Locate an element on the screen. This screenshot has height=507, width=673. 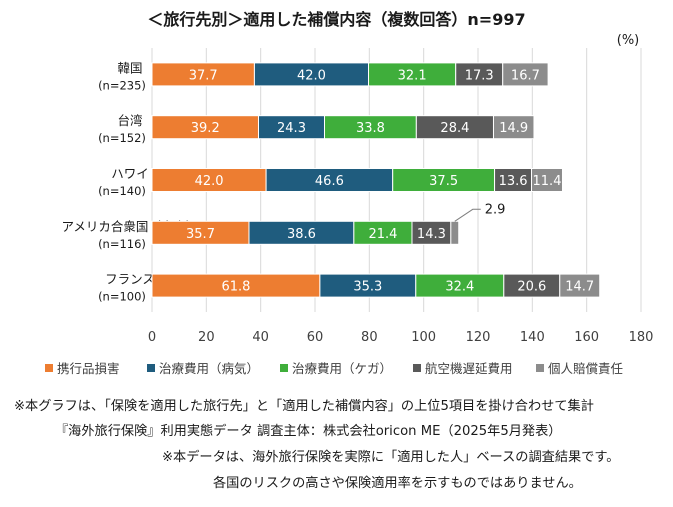
data-label: 38.6 is located at coordinates (301, 234).